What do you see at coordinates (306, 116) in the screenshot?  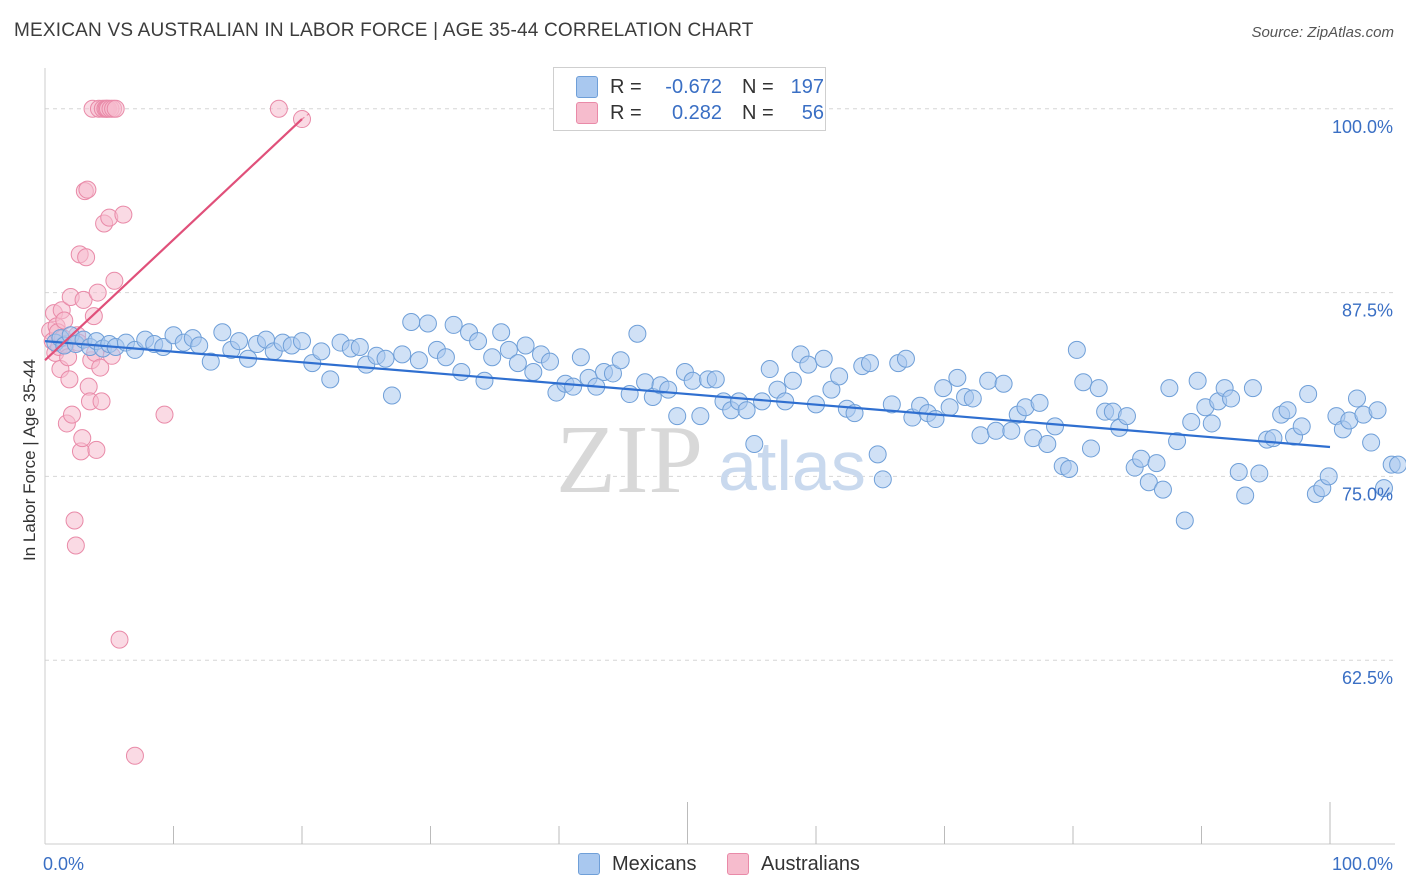 I see `australians-trend-extension` at bounding box center [306, 116].